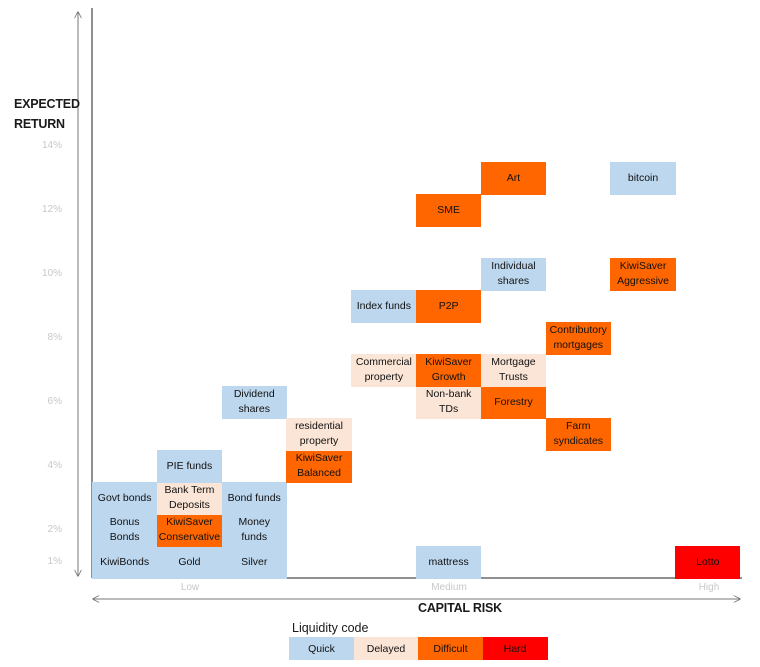 This screenshot has height=667, width=760. I want to click on investment-cell: Money funds, so click(254, 530).